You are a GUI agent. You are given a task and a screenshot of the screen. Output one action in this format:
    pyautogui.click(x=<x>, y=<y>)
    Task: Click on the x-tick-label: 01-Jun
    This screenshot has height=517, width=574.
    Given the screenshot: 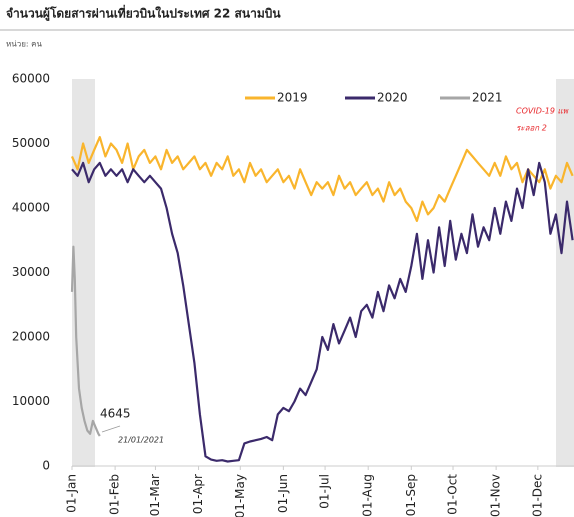 What is the action you would take?
    pyautogui.click(x=283, y=493)
    